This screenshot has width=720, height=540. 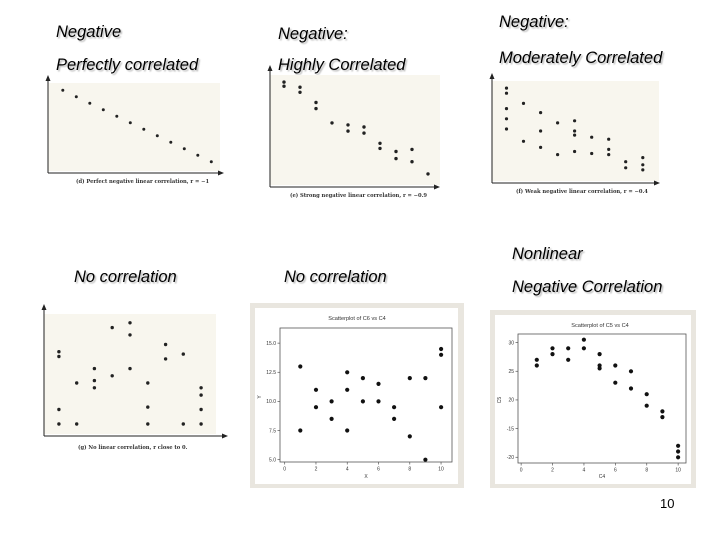 I want to click on data-points, so click(x=130, y=373).